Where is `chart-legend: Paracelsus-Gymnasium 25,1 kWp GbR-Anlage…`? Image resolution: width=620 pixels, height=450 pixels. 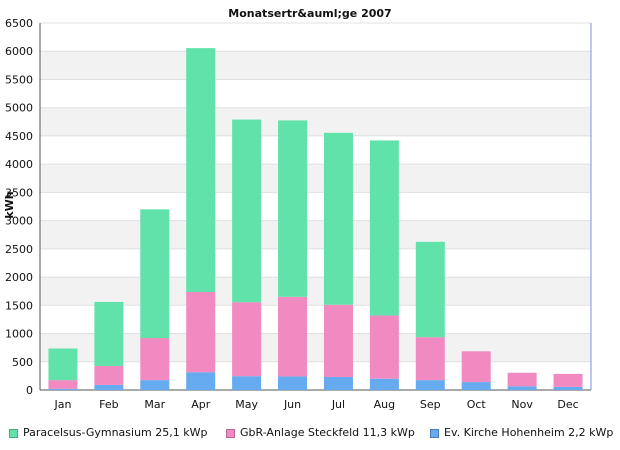
chart-legend: Paracelsus-Gymnasium 25,1 kWp GbR-Anlage… is located at coordinates (313, 433).